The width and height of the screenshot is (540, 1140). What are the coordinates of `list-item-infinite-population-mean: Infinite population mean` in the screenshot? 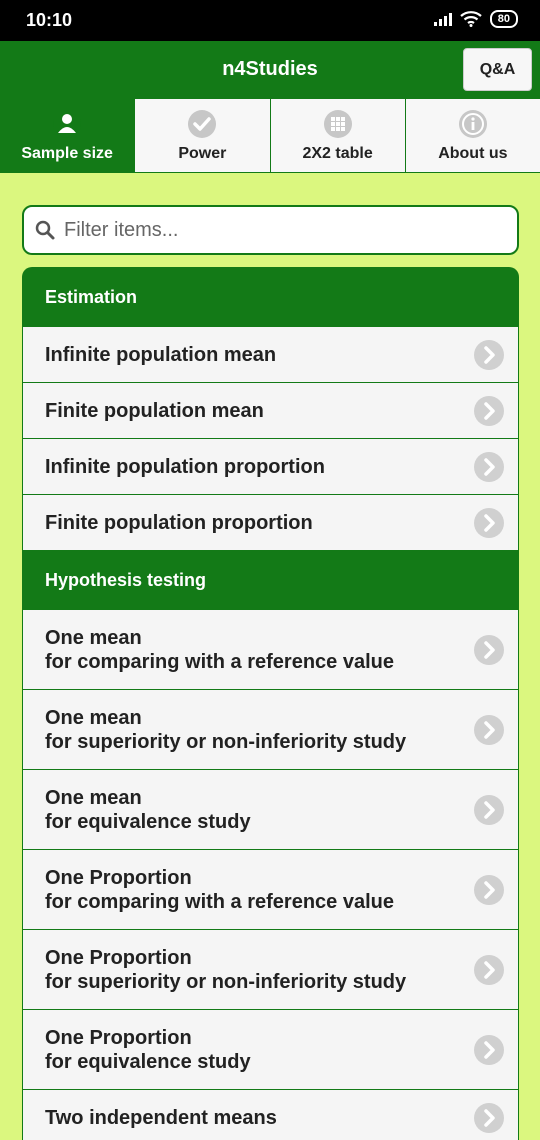 It's located at (270, 355).